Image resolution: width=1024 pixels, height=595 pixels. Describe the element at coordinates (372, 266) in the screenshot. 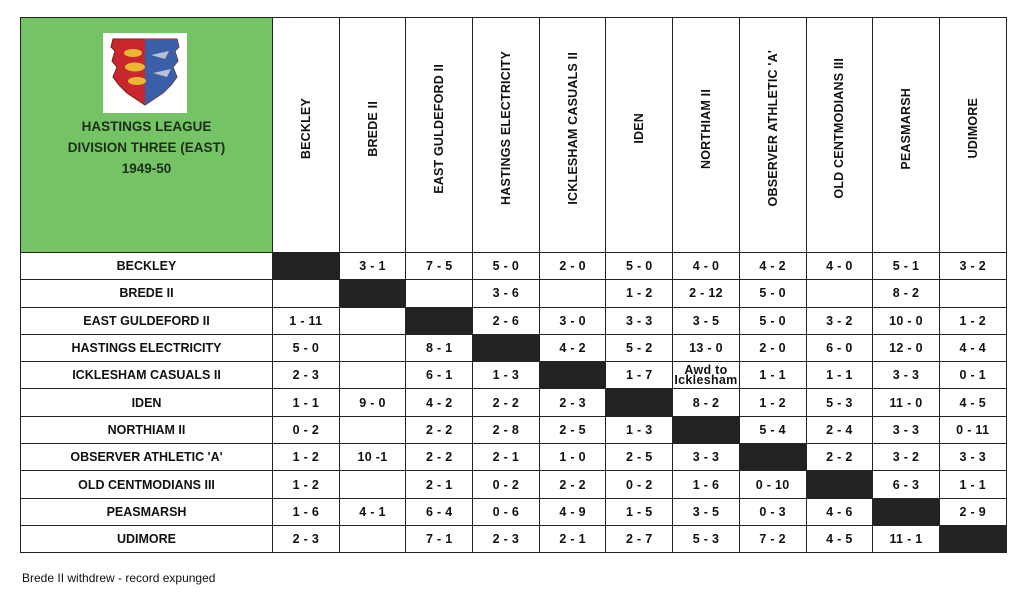

I see `result-cell: 3 - 1` at that location.